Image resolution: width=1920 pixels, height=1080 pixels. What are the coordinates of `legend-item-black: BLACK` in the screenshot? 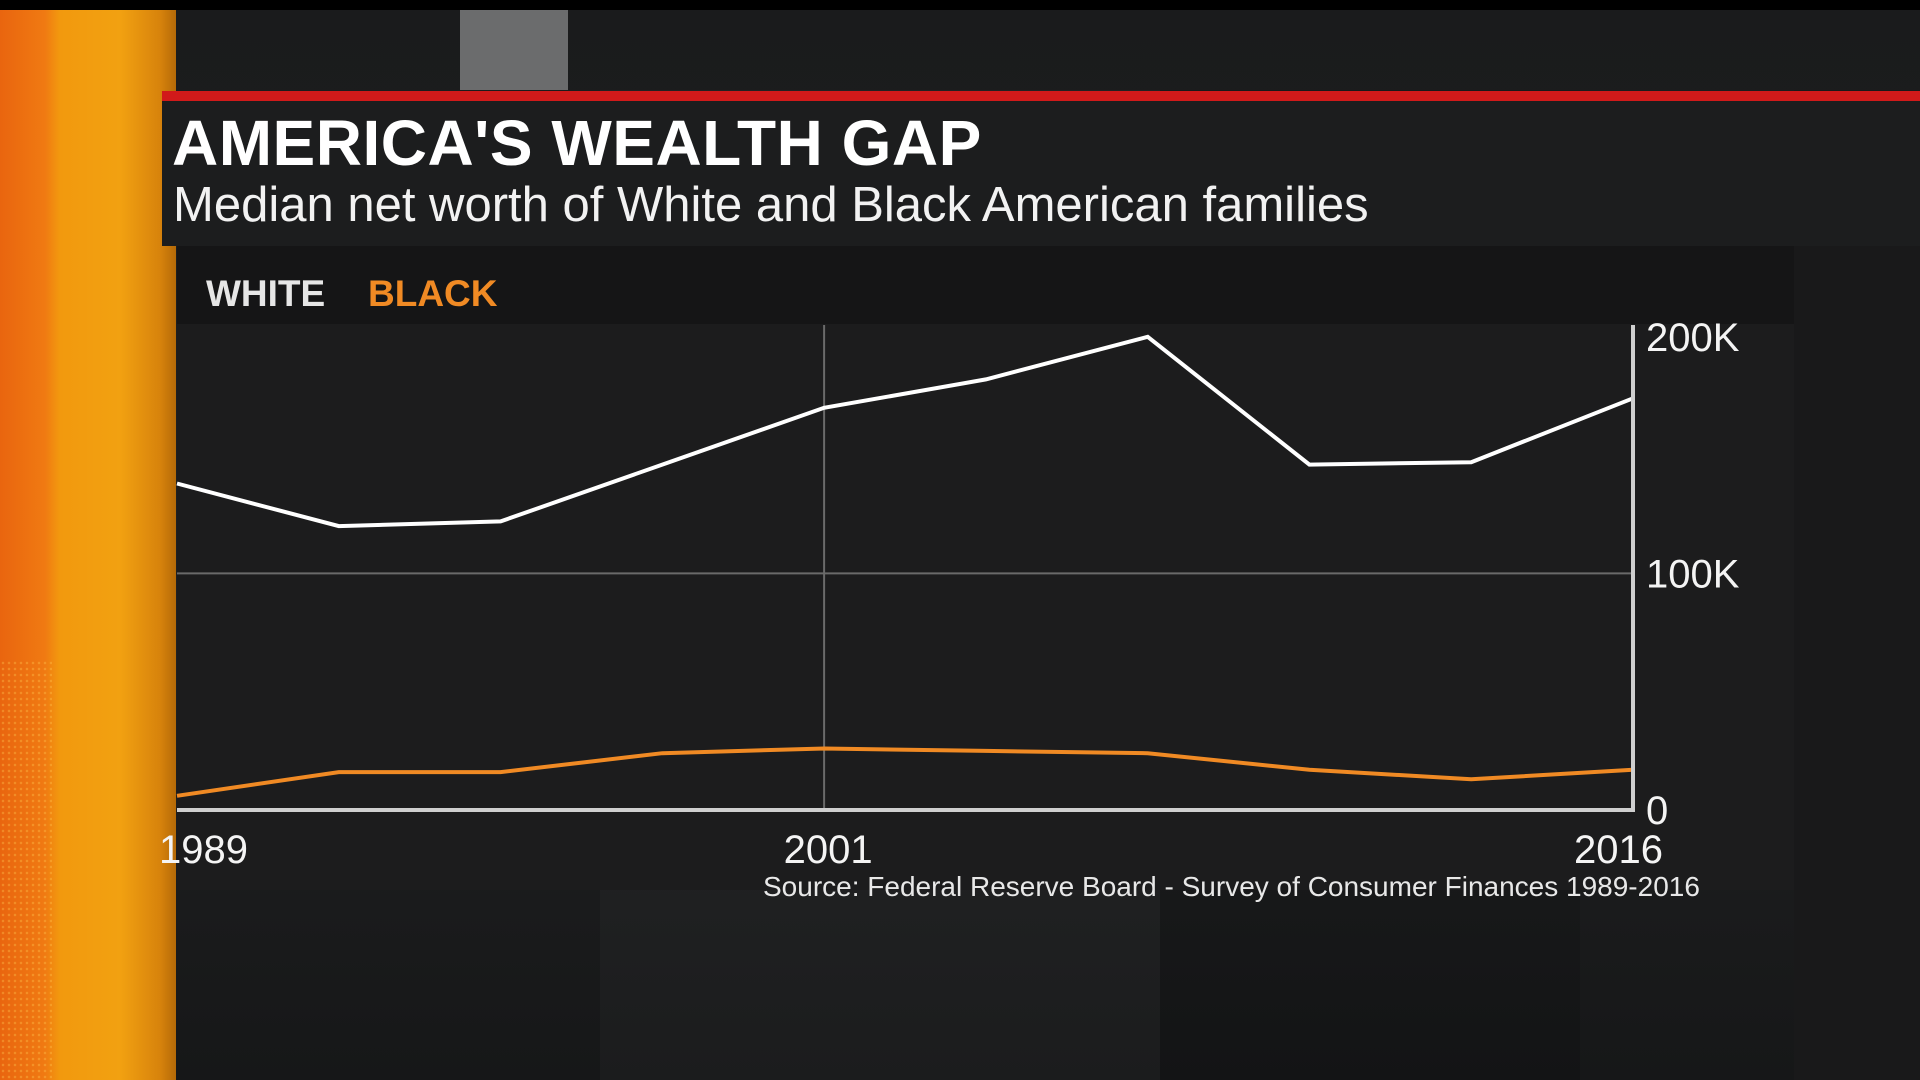 It's located at (433, 293).